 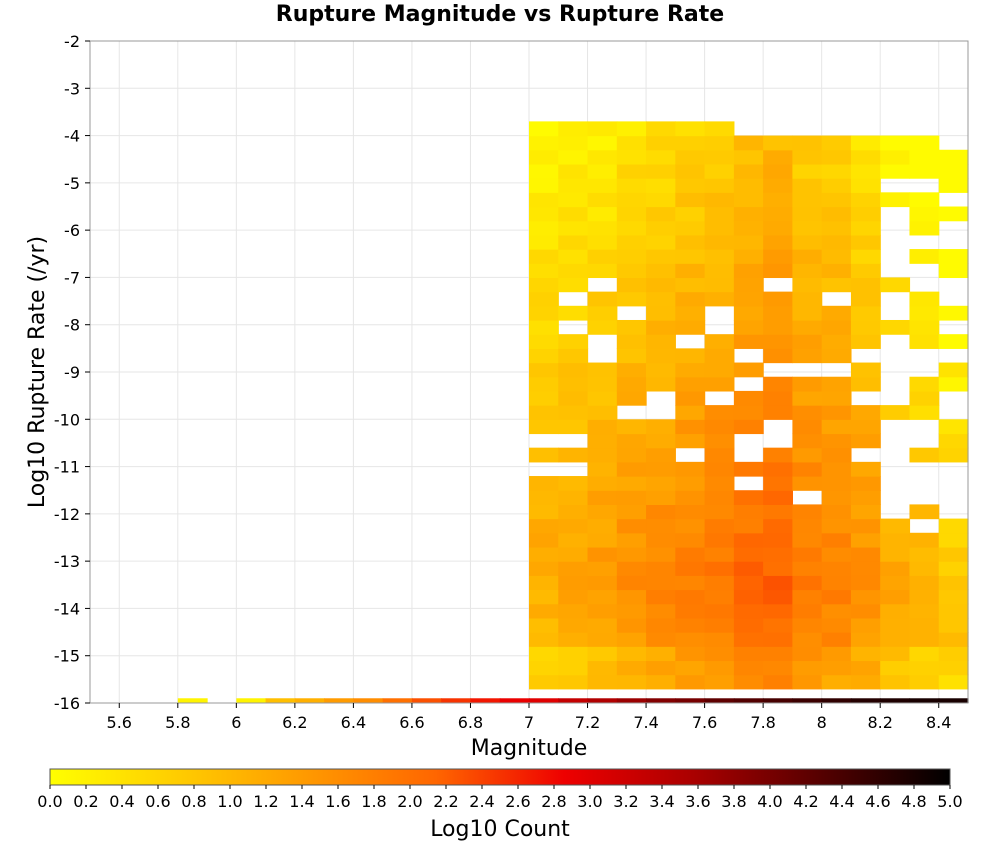 I want to click on y-tick-label: -10, so click(x=67, y=419).